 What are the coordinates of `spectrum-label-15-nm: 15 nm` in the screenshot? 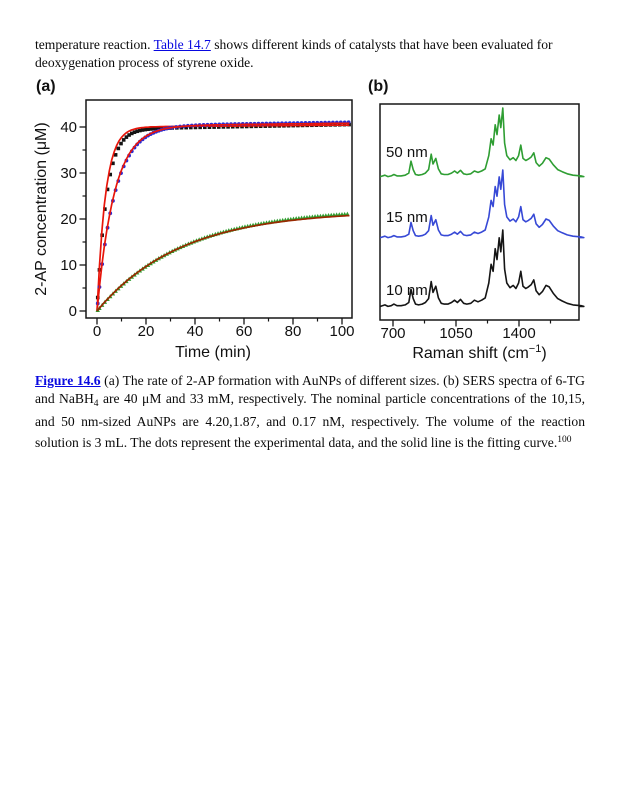 It's located at (407, 217).